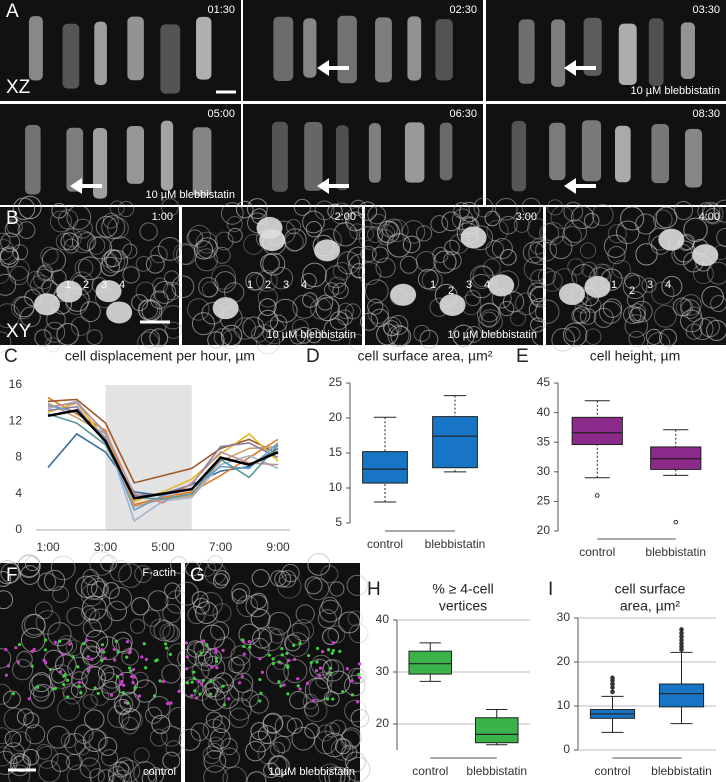 The height and width of the screenshot is (782, 726). I want to click on view-label: XY, so click(19, 331).